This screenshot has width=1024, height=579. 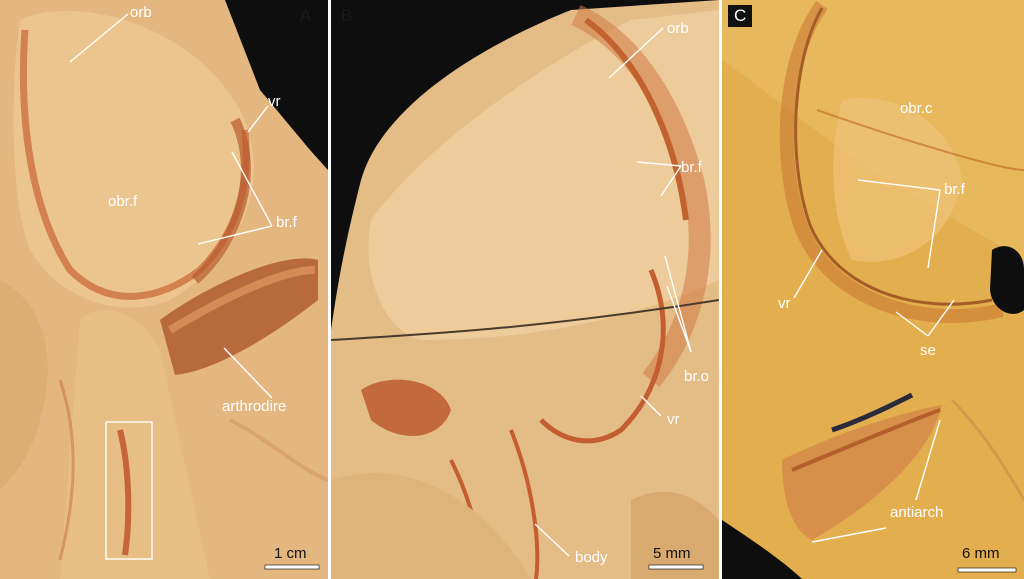 What do you see at coordinates (917, 512) in the screenshot?
I see `label-antiarch: antiarch` at bounding box center [917, 512].